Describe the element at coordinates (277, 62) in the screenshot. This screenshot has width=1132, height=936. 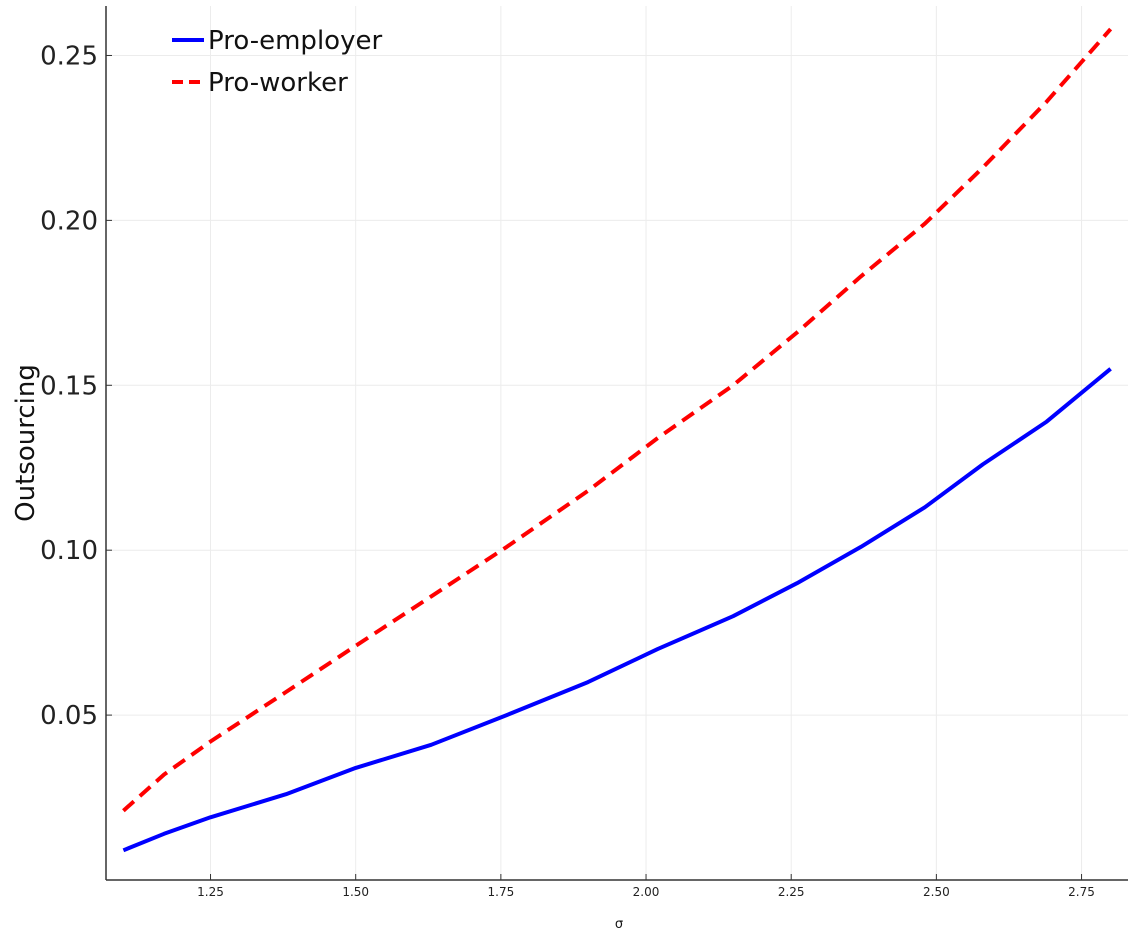
I see `legend: Pro-employer Pro-worker` at that location.